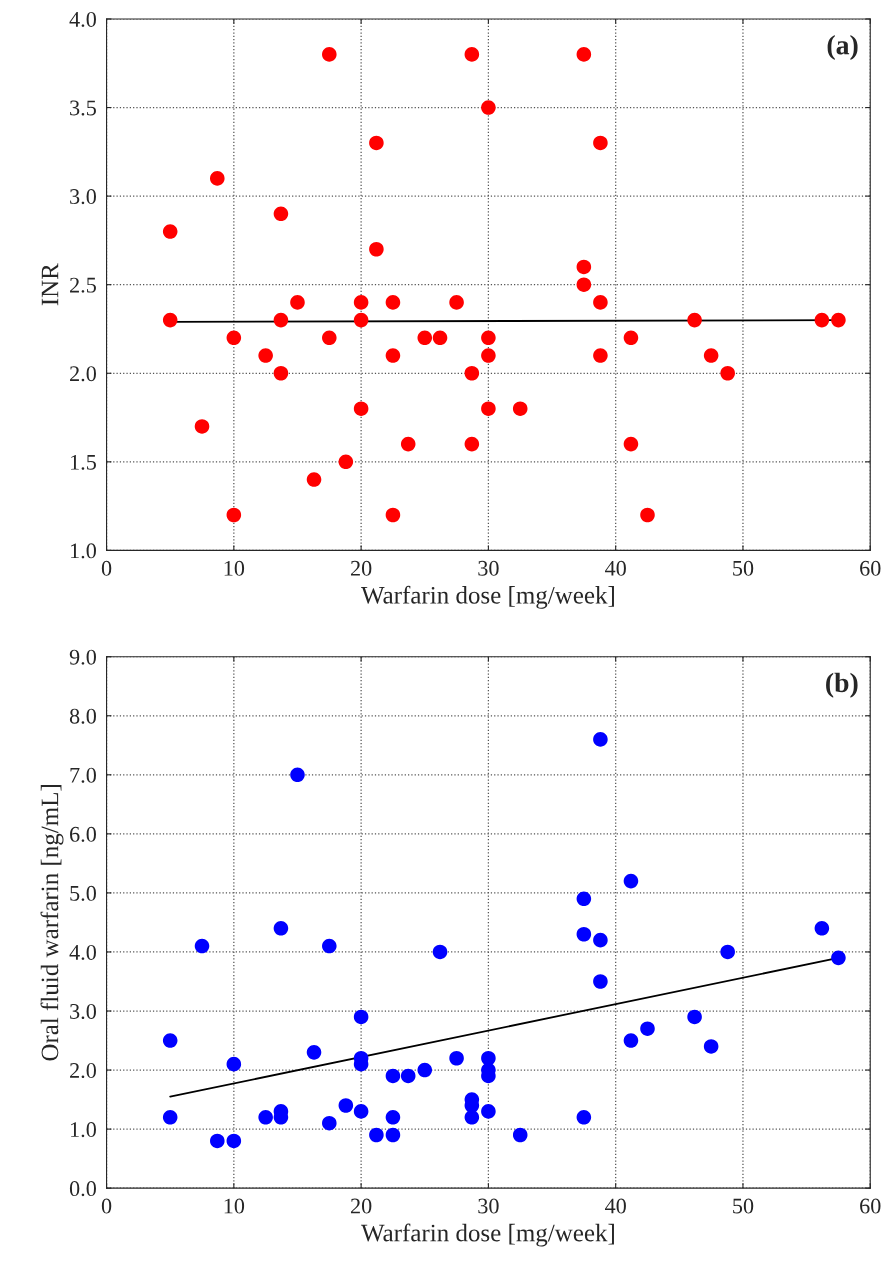  What do you see at coordinates (615, 568) in the screenshot?
I see `x-tick-label: 40` at bounding box center [615, 568].